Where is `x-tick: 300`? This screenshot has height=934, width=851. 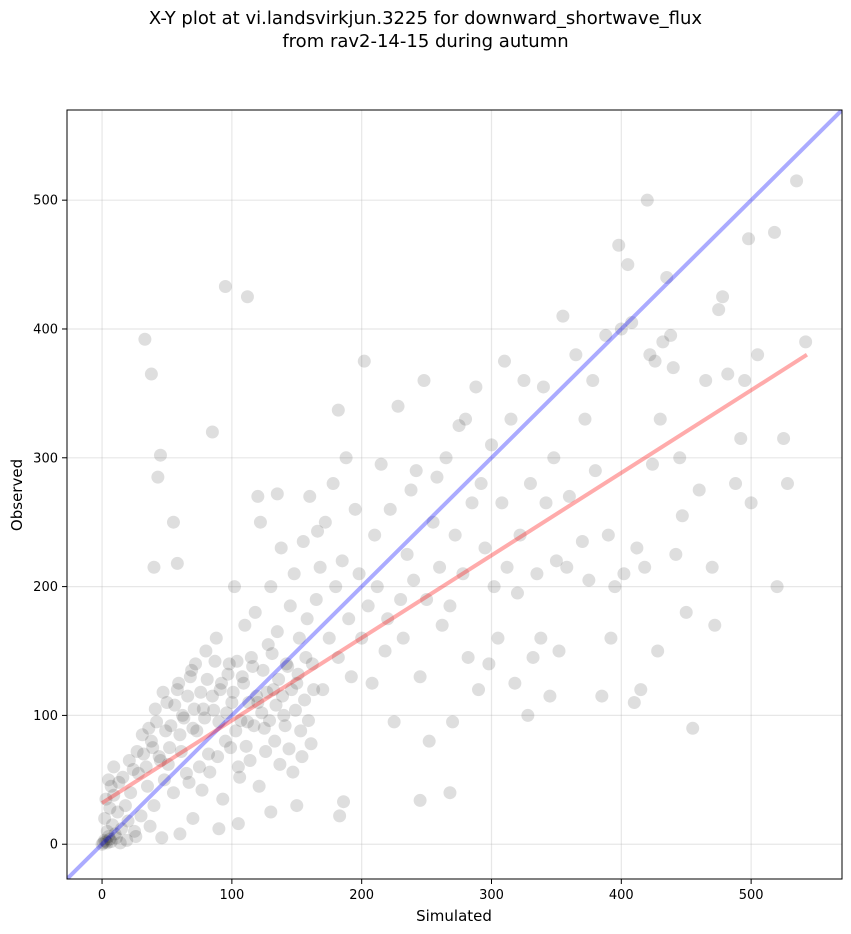 x-tick: 300 is located at coordinates (491, 891).